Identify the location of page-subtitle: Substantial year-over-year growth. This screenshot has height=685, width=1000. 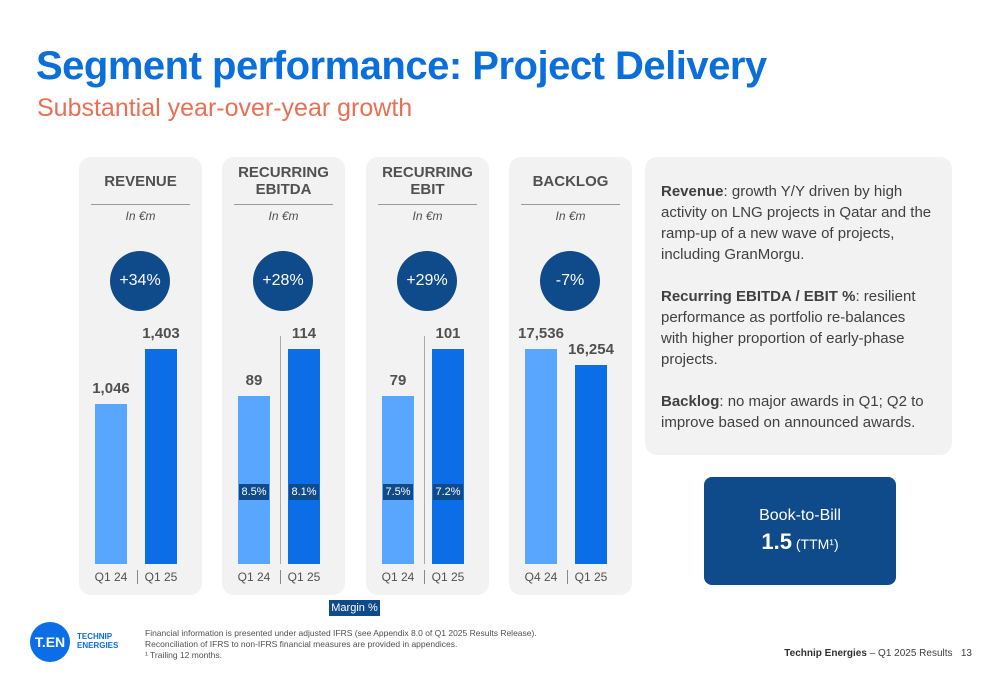
(225, 108).